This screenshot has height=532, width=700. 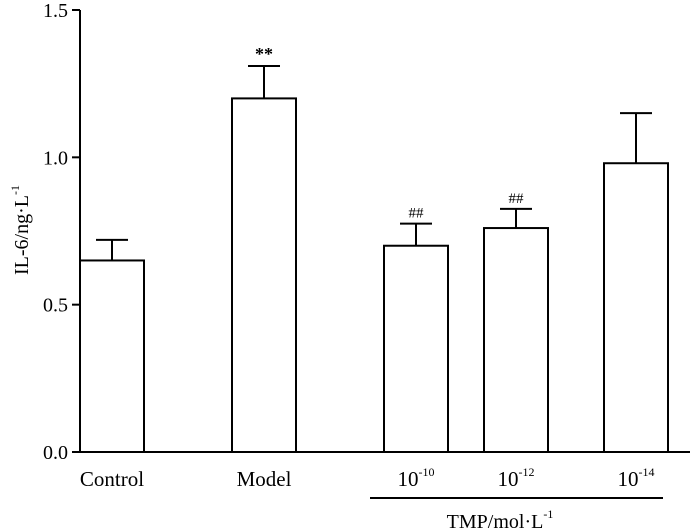 What do you see at coordinates (517, 199) in the screenshot?
I see `annotation-3: ##` at bounding box center [517, 199].